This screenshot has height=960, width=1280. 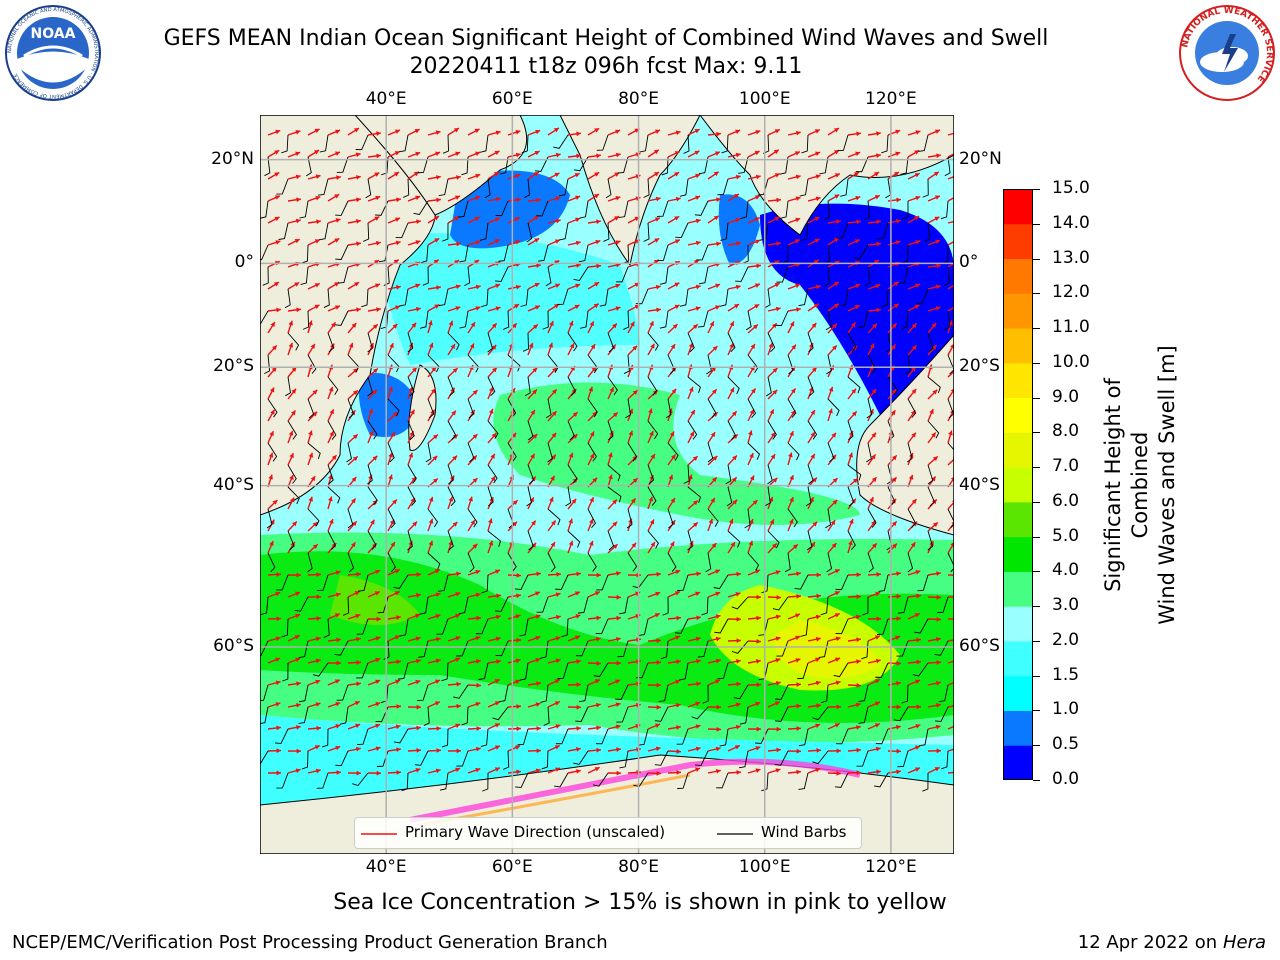 I want to click on lon-tick-bottom: 60°E, so click(x=512, y=867).